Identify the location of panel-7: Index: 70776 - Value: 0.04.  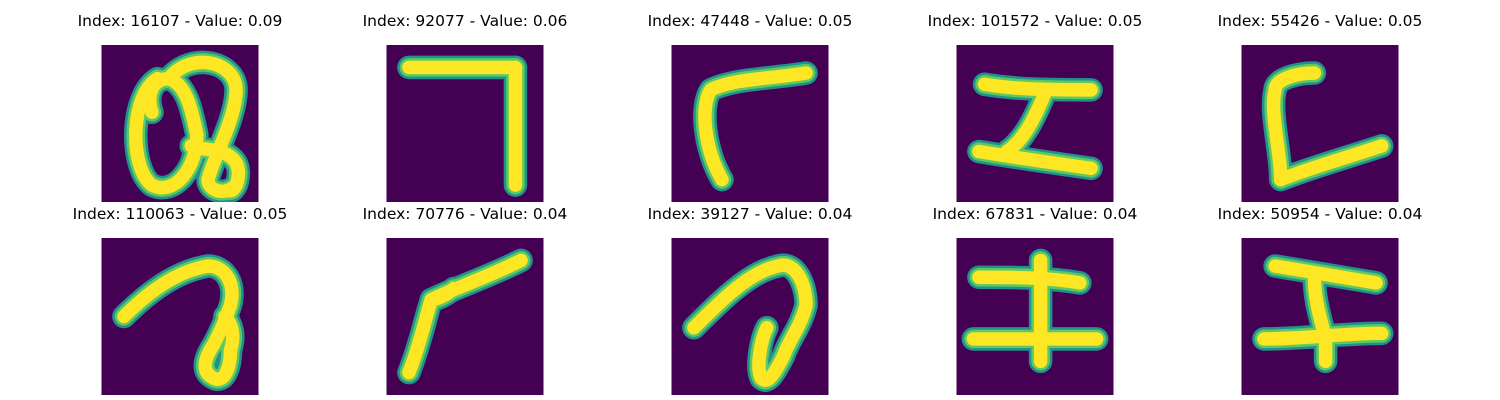
(465, 299).